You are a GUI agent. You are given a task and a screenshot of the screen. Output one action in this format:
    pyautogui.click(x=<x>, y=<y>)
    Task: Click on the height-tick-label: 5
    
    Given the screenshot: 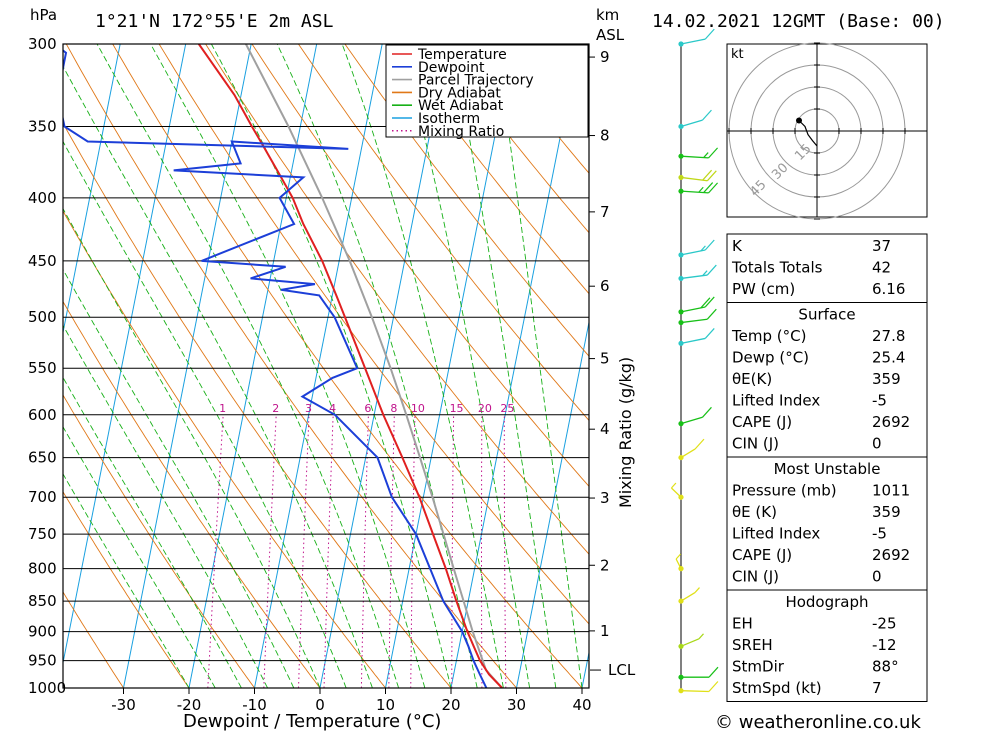 What is the action you would take?
    pyautogui.click(x=605, y=359)
    